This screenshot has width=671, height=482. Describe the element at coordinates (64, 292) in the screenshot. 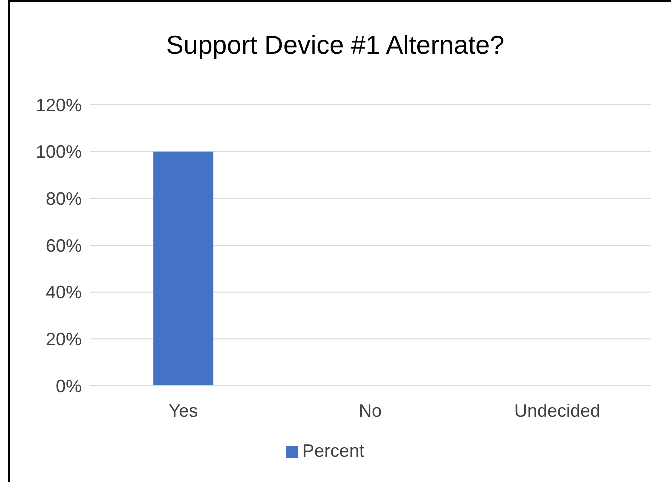

I see `y-tick-label: 40%` at that location.